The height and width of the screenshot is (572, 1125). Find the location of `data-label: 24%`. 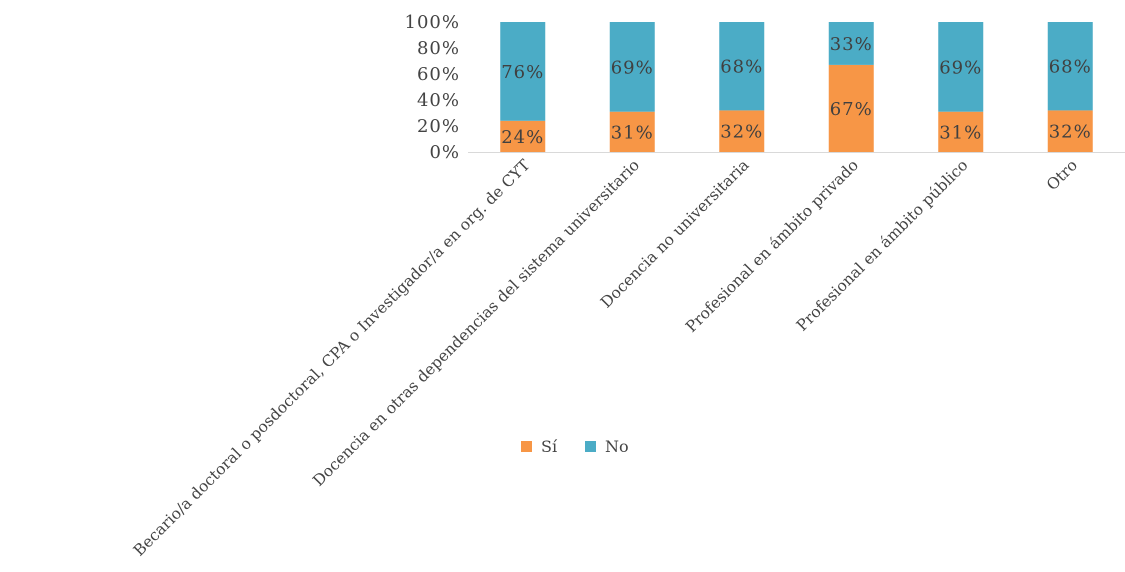

data-label: 24% is located at coordinates (522, 137).